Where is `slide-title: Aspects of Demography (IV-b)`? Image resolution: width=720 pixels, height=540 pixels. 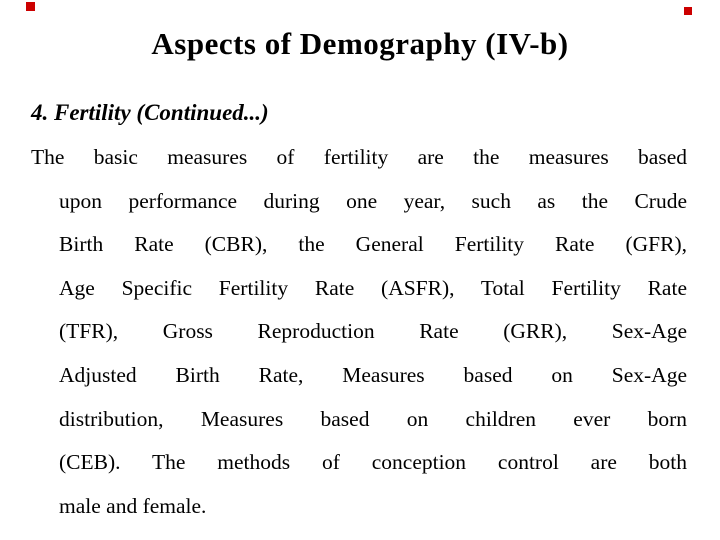 slide-title: Aspects of Demography (IV-b) is located at coordinates (360, 43).